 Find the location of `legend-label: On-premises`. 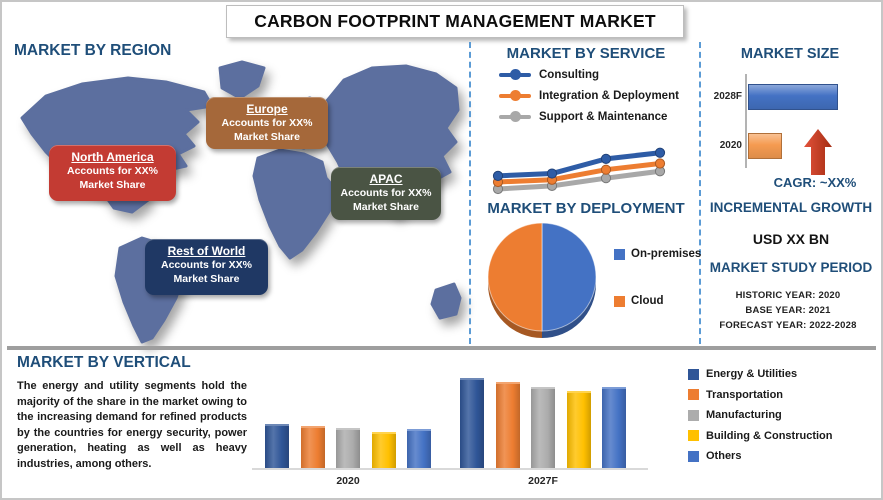

legend-label: On-premises is located at coordinates (666, 254).